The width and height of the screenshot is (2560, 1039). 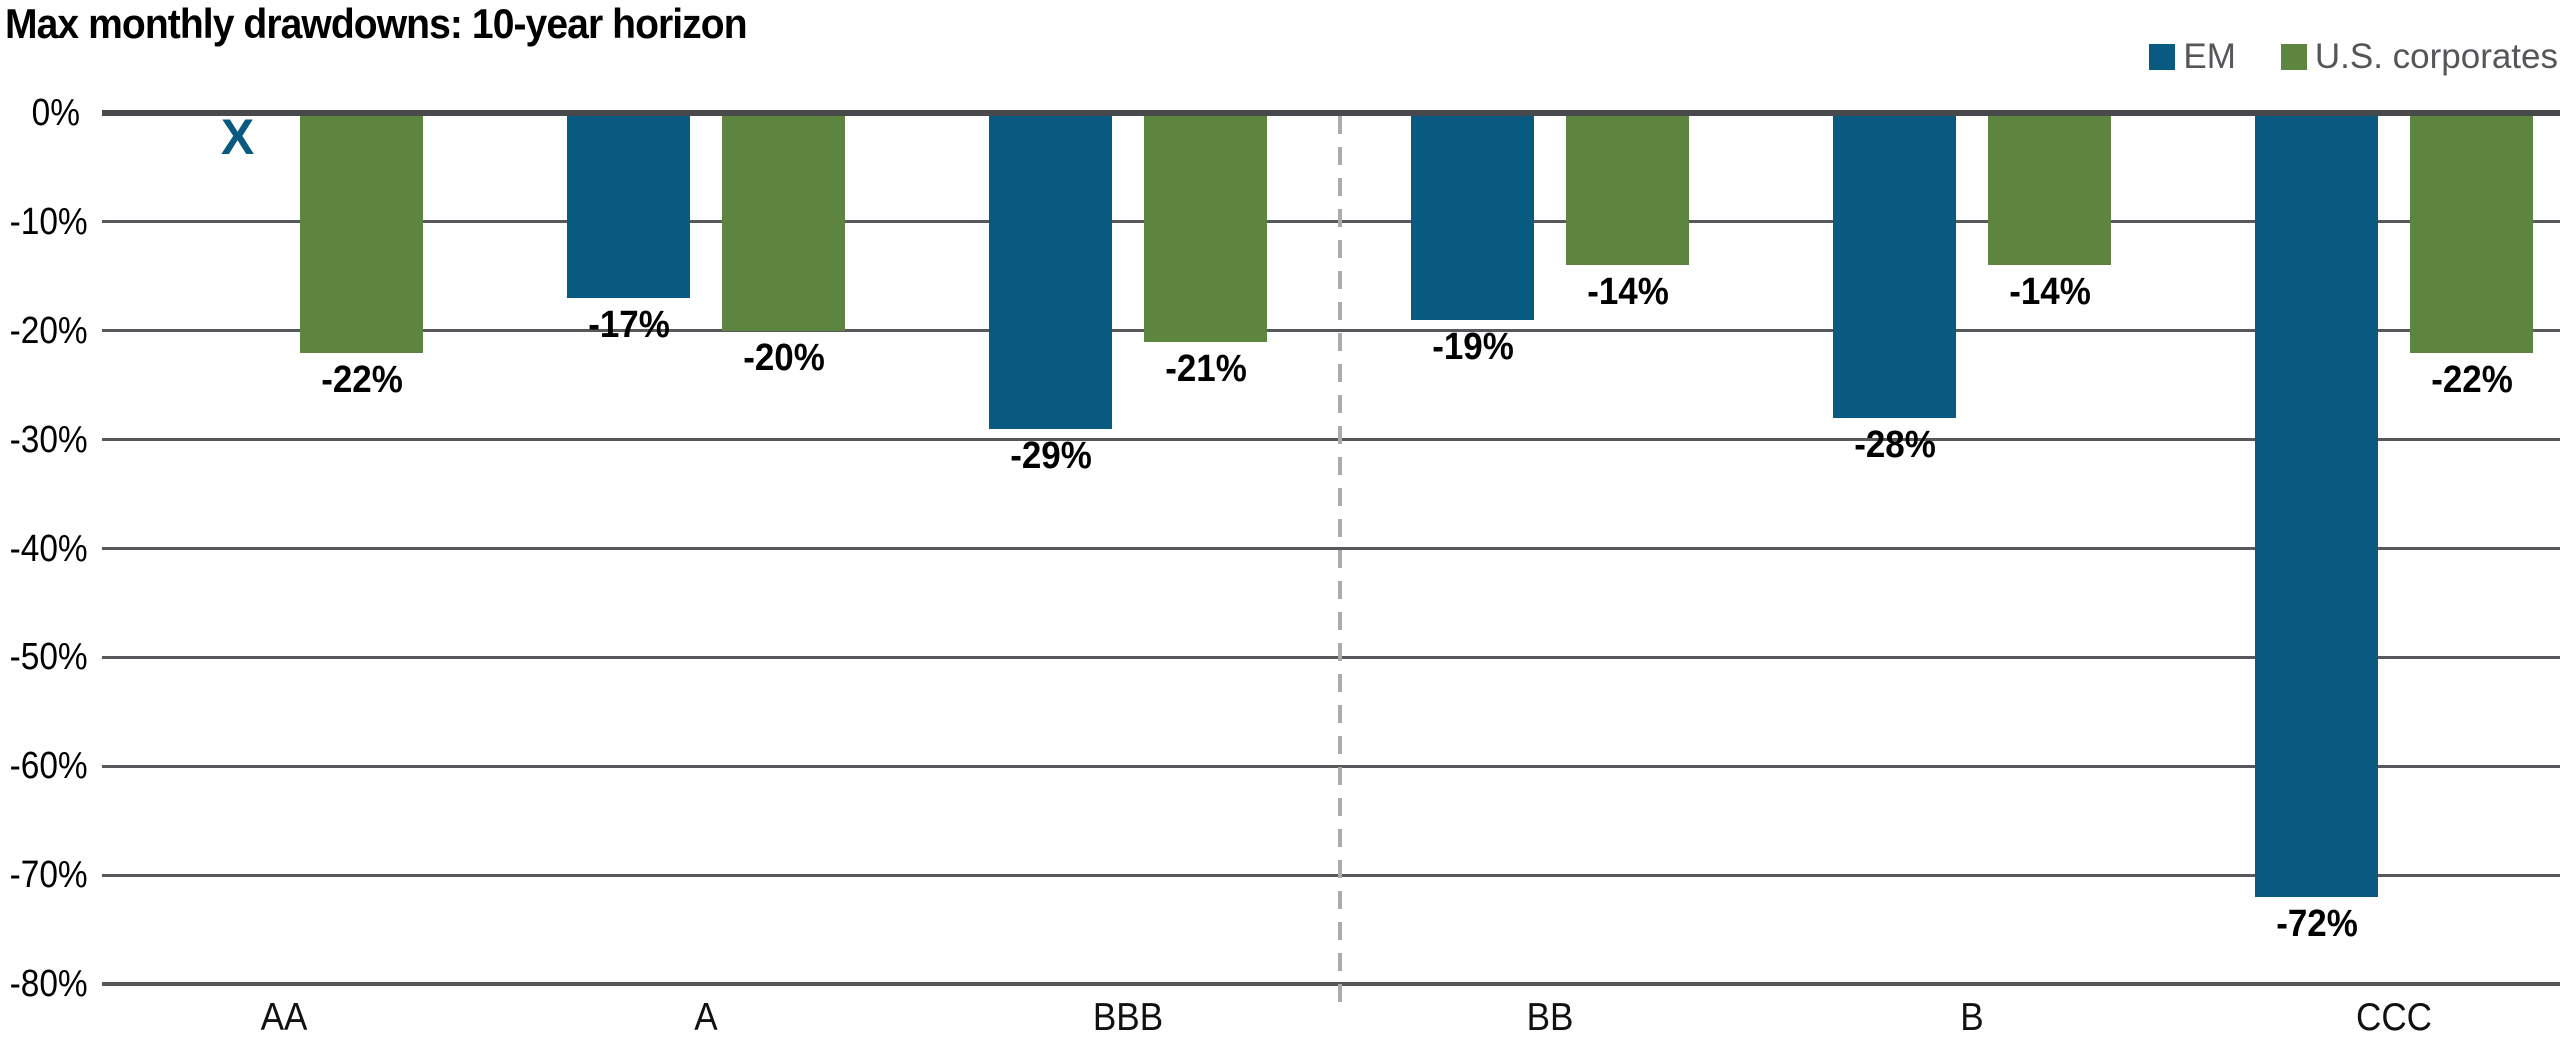 What do you see at coordinates (1205, 368) in the screenshot?
I see `bar-value-label: -21%` at bounding box center [1205, 368].